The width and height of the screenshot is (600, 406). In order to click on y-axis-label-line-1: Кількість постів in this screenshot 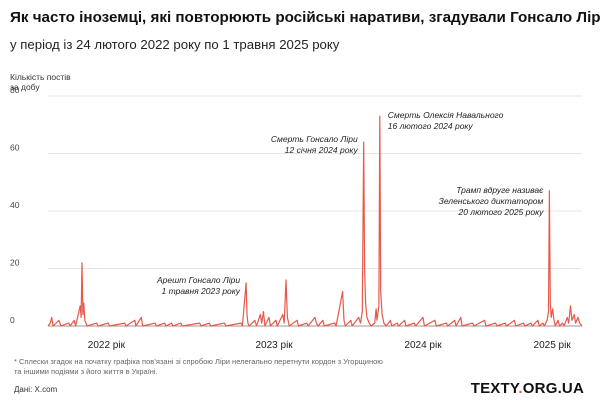, I will do `click(40, 77)`.